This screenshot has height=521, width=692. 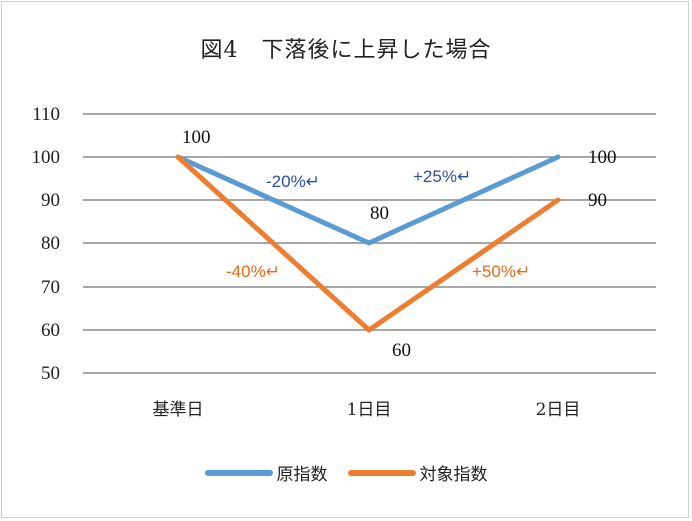 What do you see at coordinates (50, 330) in the screenshot?
I see `y-tick: 60` at bounding box center [50, 330].